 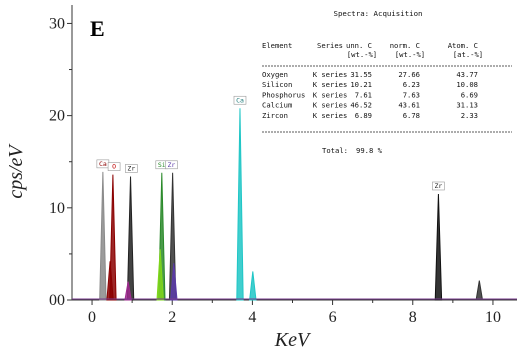 What do you see at coordinates (411, 84) in the screenshot?
I see `table-cell: 6.23` at bounding box center [411, 84].